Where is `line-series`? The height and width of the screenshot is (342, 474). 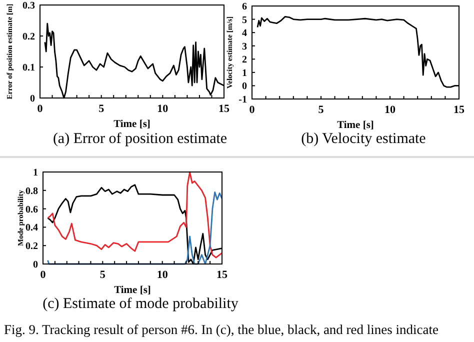
line-series is located at coordinates (135, 214).